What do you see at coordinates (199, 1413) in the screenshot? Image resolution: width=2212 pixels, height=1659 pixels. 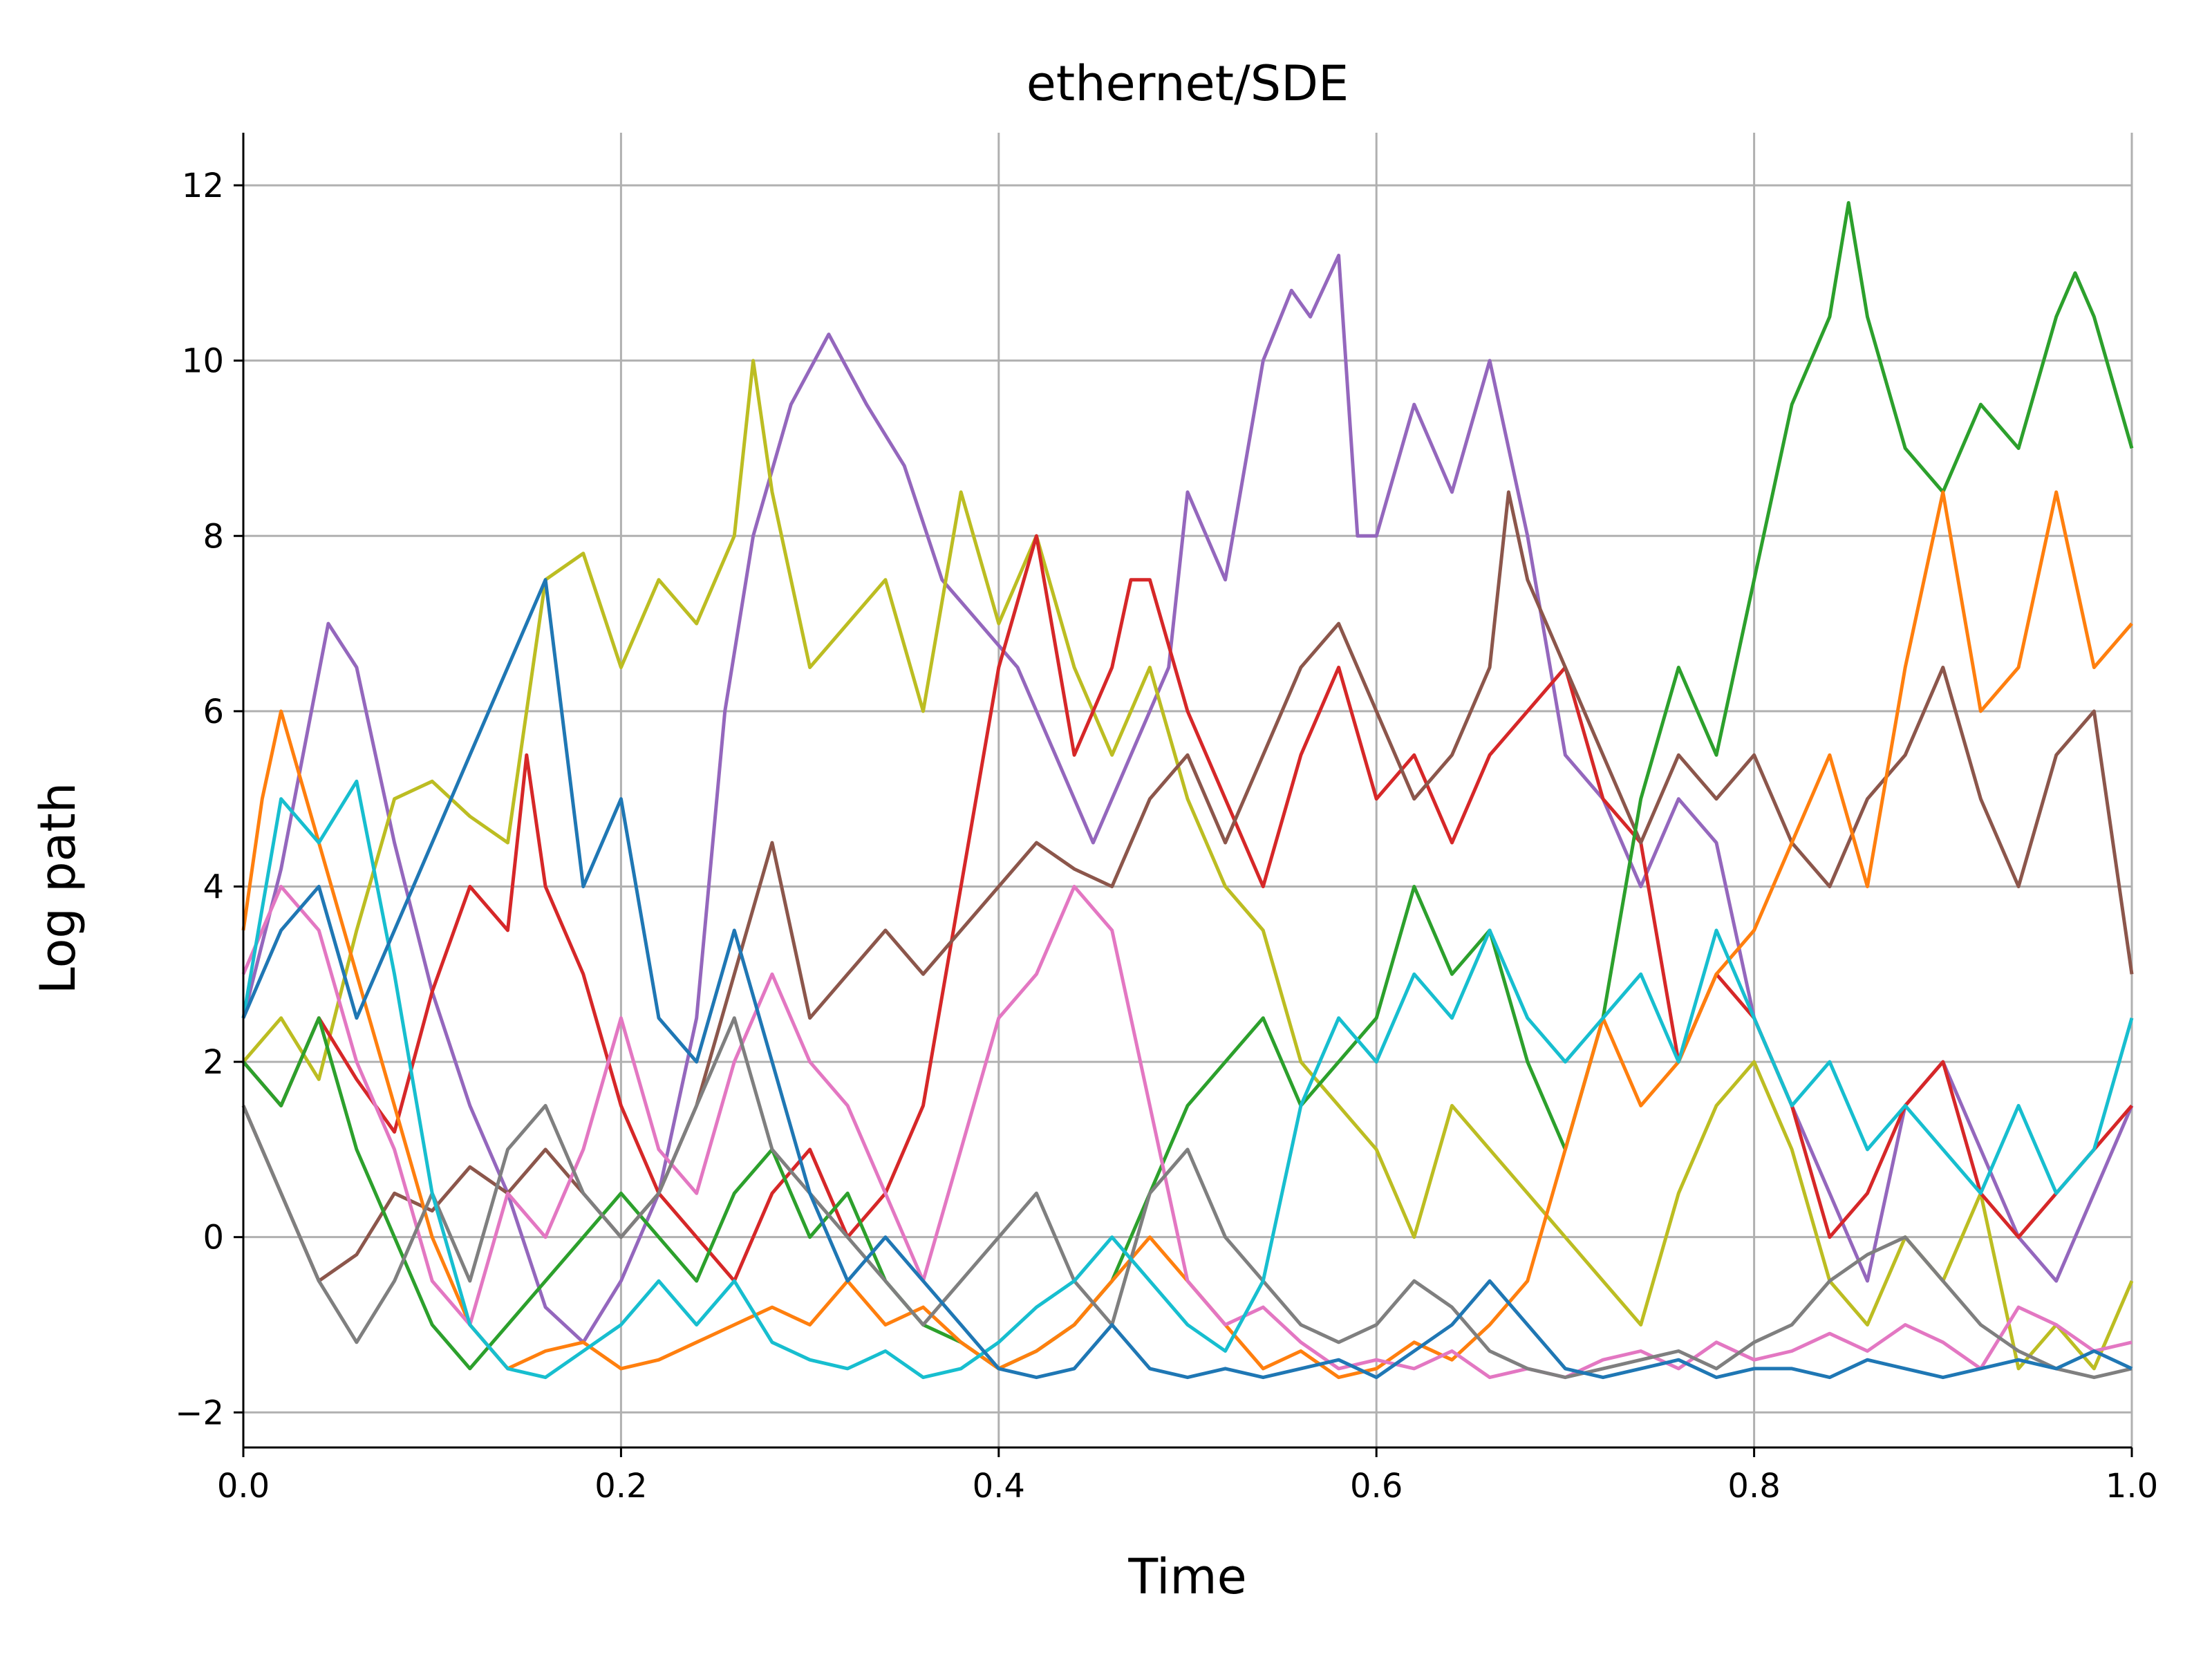 I see `y-tick-label: −2` at bounding box center [199, 1413].